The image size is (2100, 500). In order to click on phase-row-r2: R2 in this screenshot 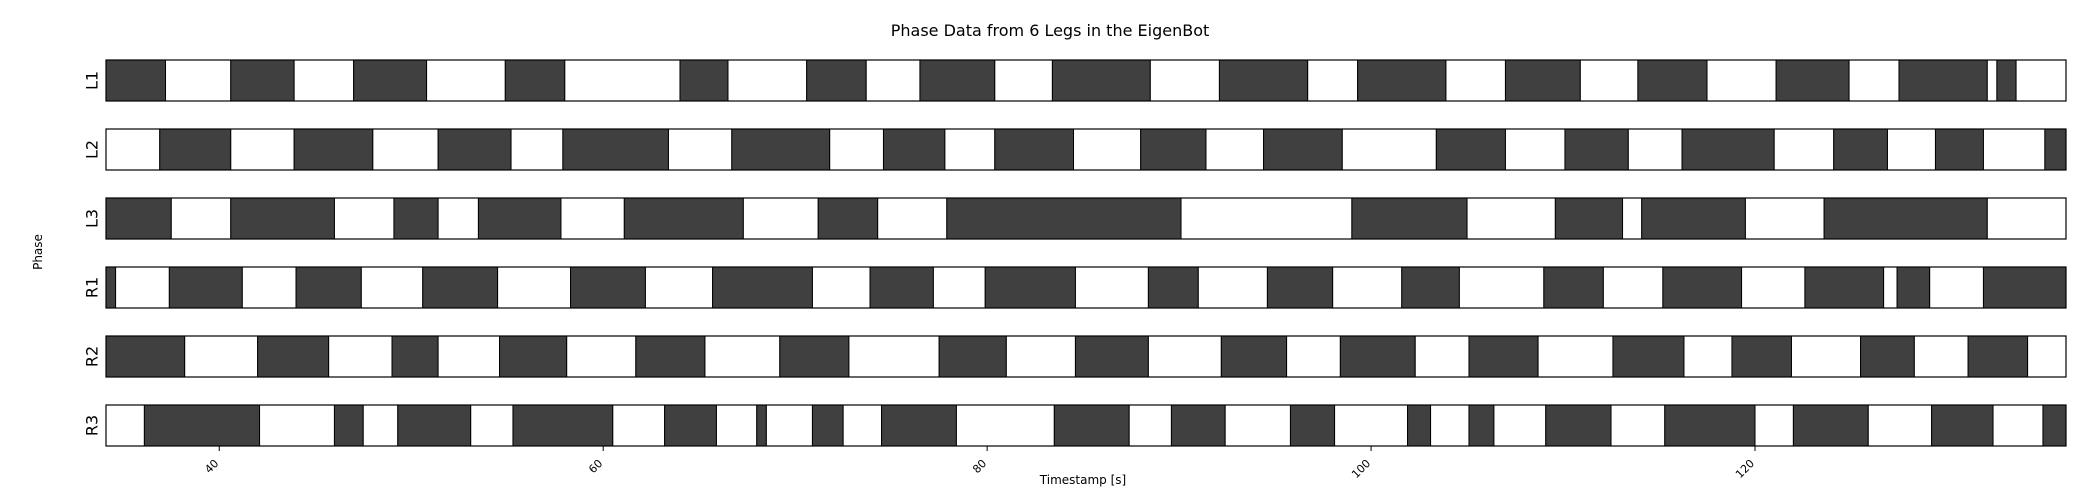, I will do `click(1075, 356)`.